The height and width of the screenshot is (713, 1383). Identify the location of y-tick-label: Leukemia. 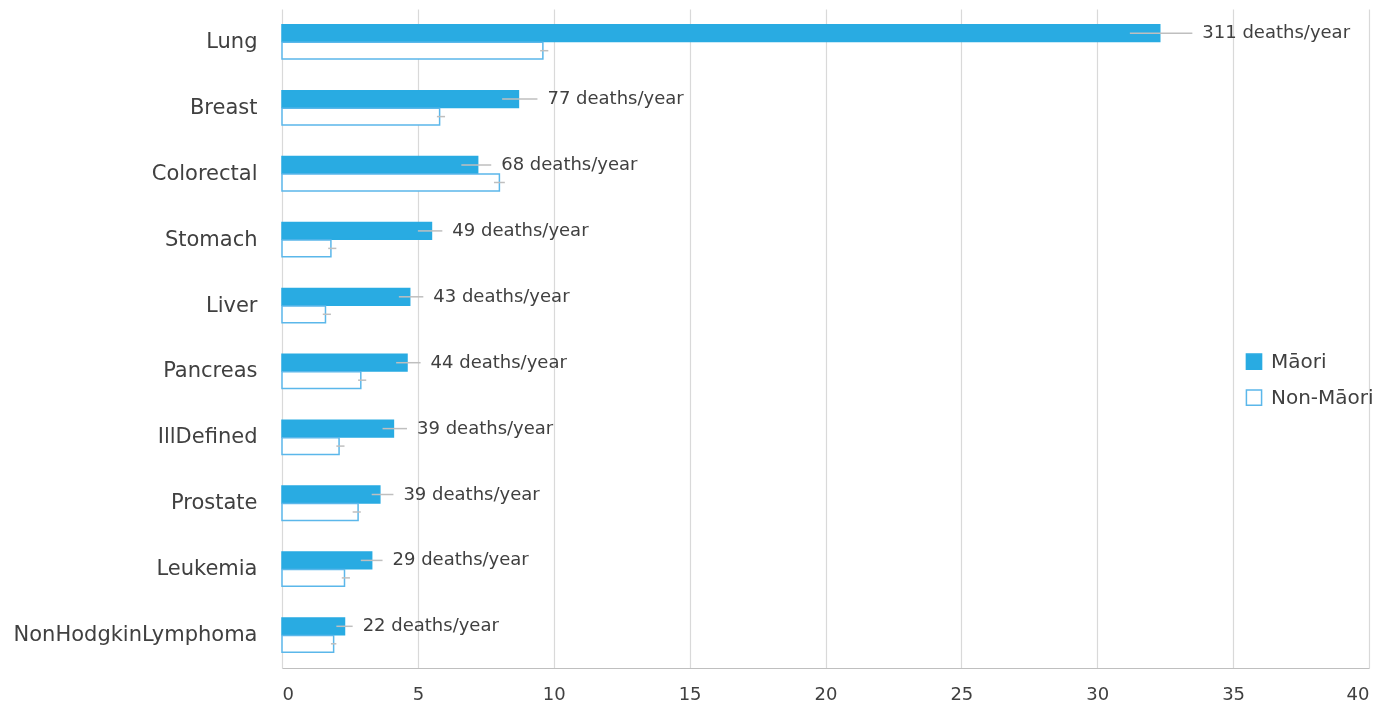
(207, 568).